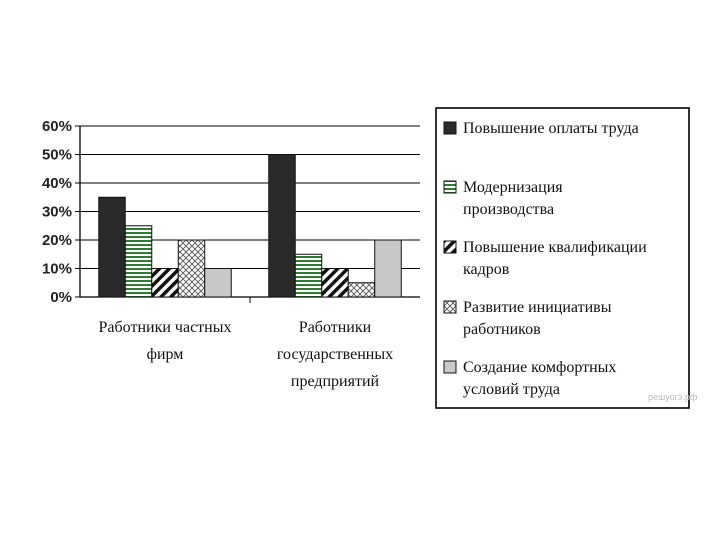 The height and width of the screenshot is (540, 720). Describe the element at coordinates (57, 126) in the screenshot. I see `y-tick-label: 60%` at that location.